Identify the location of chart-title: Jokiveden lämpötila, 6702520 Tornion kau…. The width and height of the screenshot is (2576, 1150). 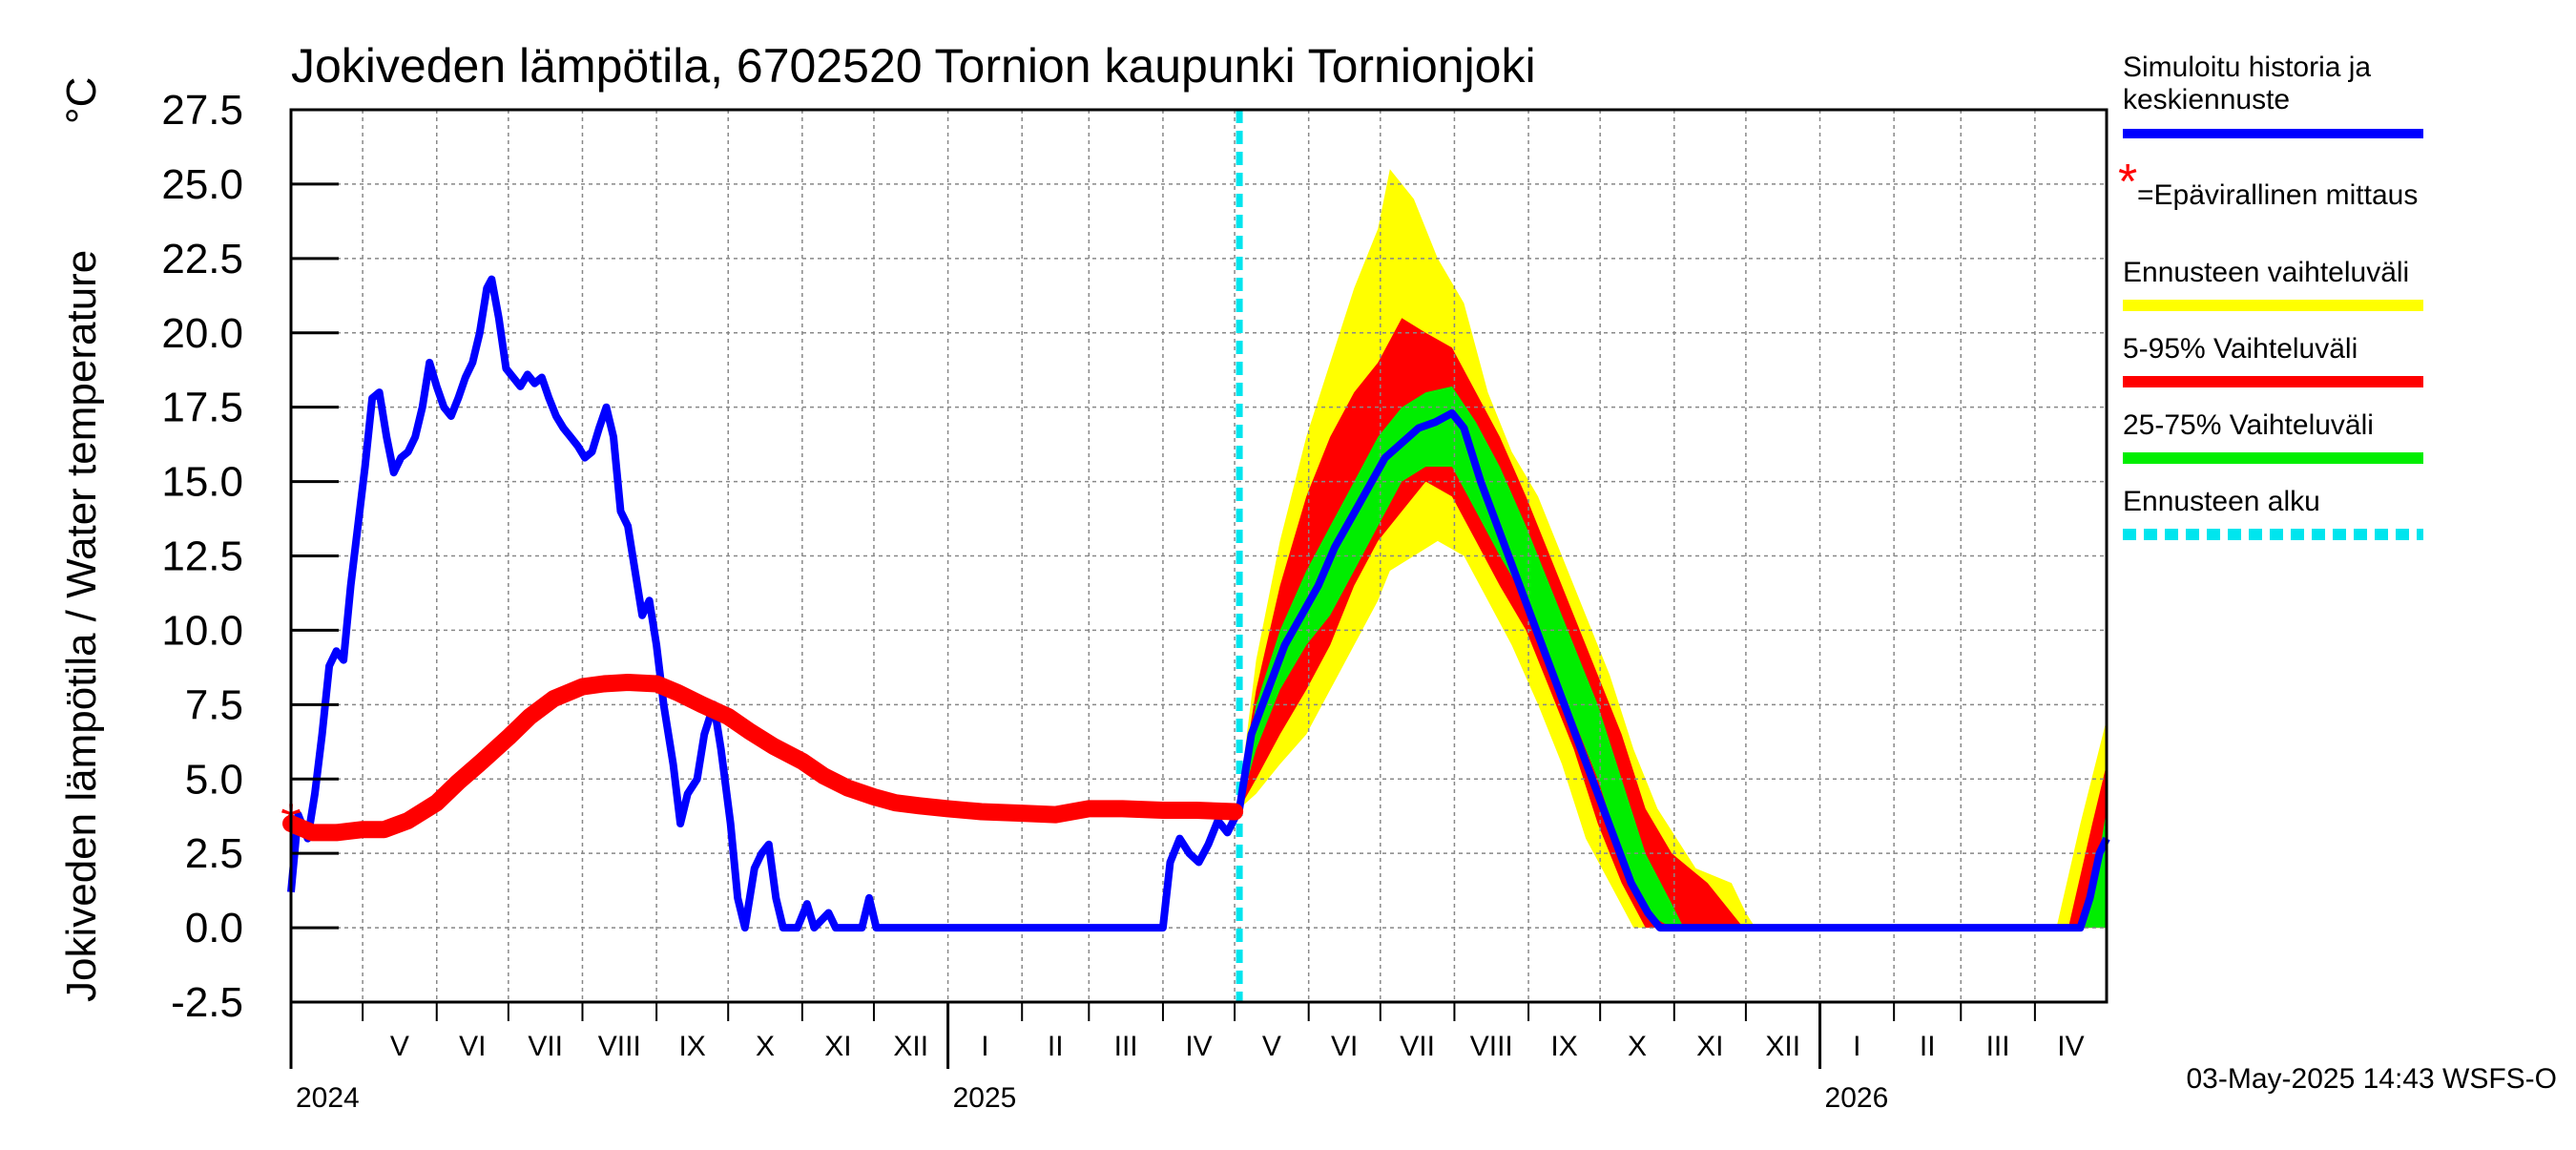
(913, 66).